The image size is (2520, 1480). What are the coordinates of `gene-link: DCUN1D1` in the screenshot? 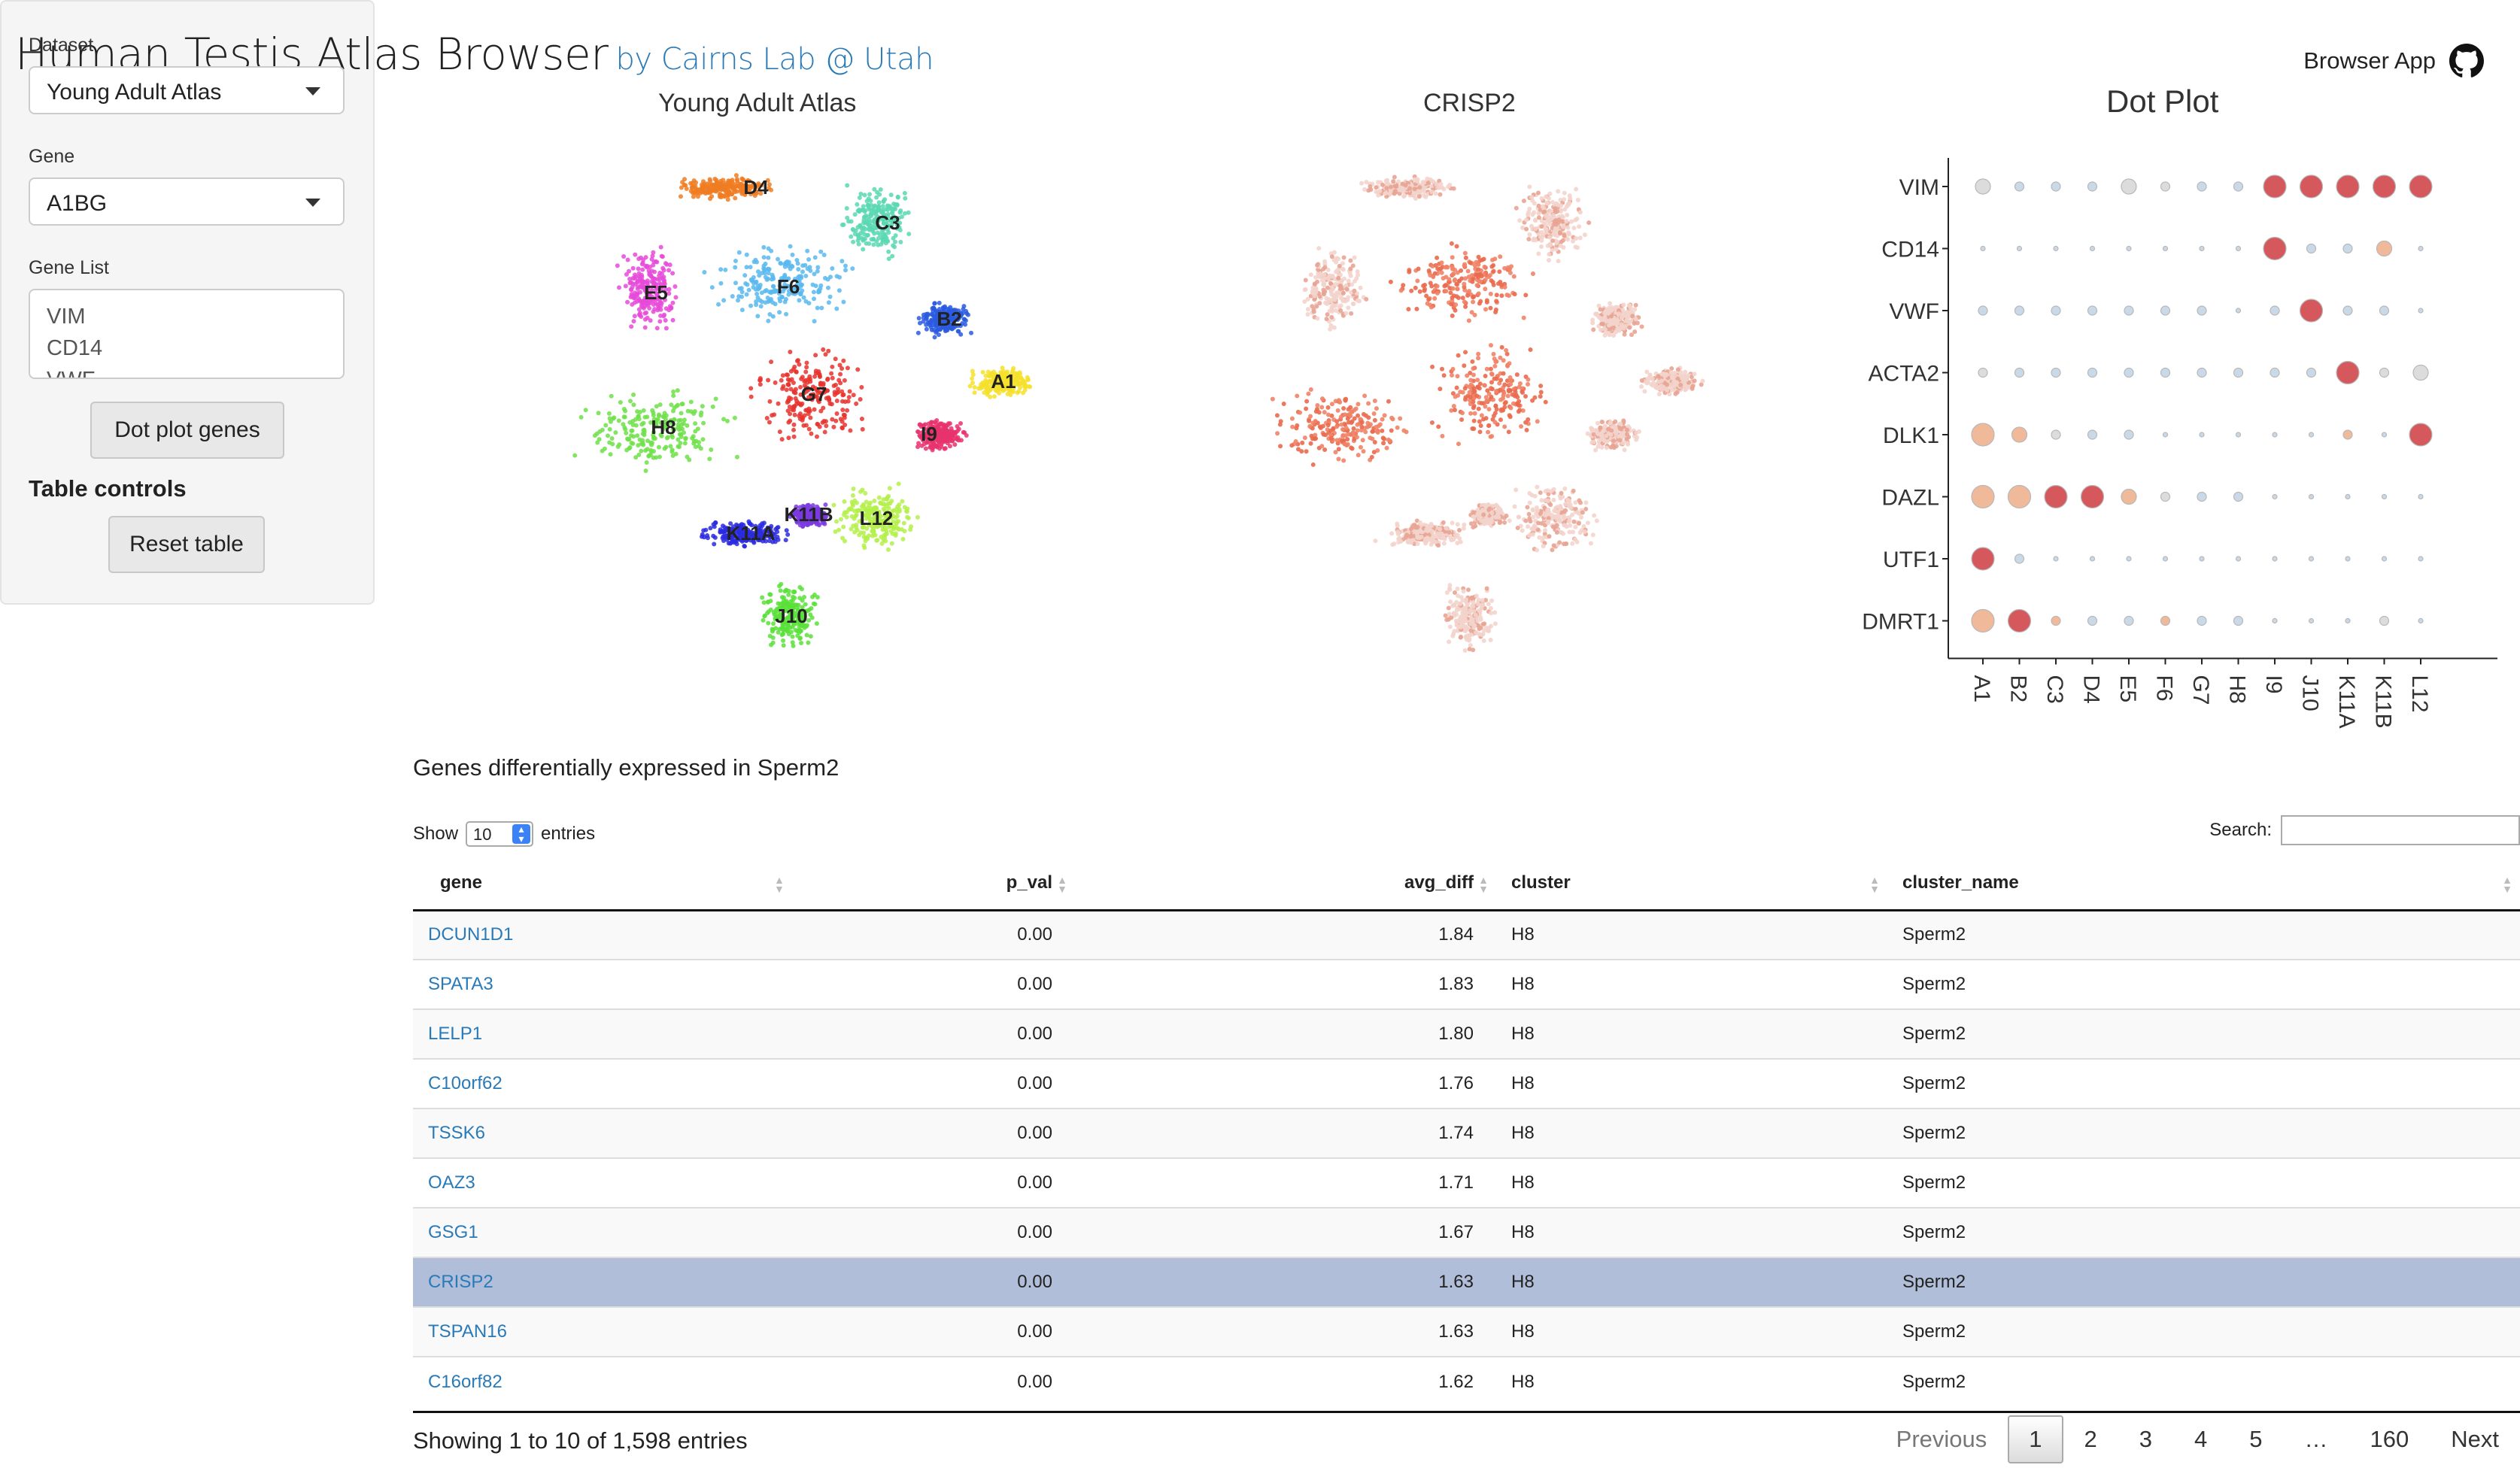 It's located at (471, 934).